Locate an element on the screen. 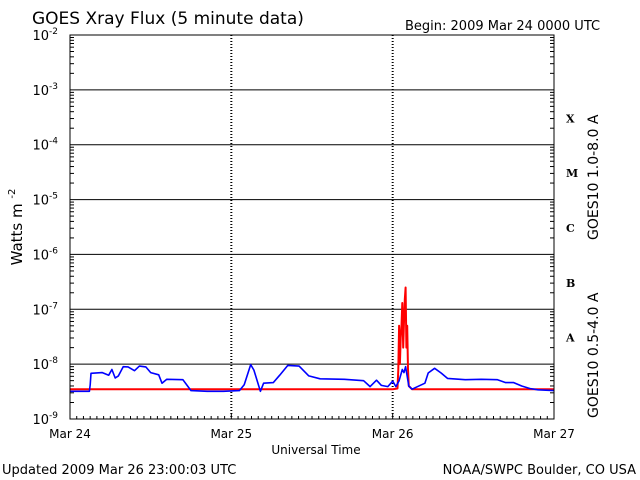 The image size is (640, 480). series-line-short-channel is located at coordinates (312, 378).